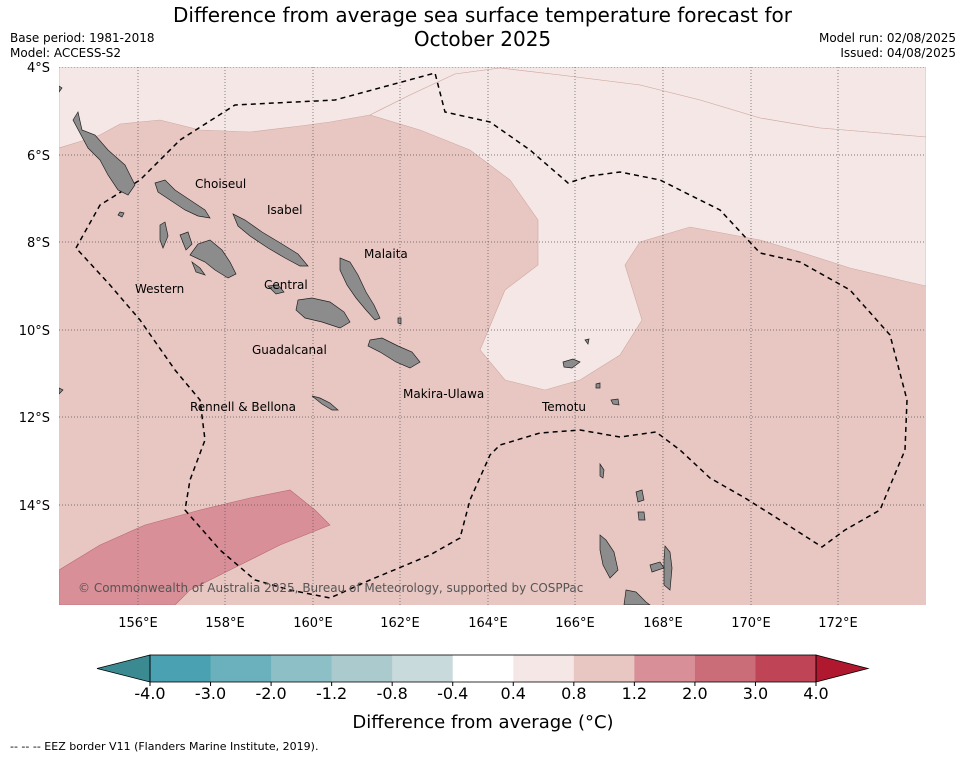  I want to click on island-small-c, so click(587, 341).